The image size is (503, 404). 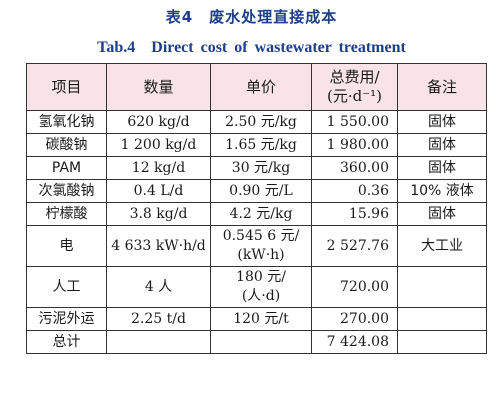 I want to click on cell-unit-price-line2: (kW·h), so click(x=261, y=255).